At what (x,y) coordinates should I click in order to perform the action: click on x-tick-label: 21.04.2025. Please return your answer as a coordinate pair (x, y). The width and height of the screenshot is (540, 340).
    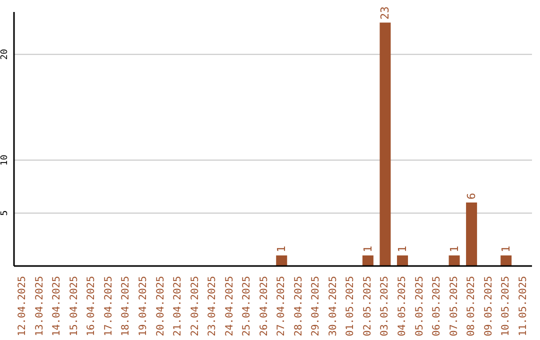
    Looking at the image, I should click on (178, 306).